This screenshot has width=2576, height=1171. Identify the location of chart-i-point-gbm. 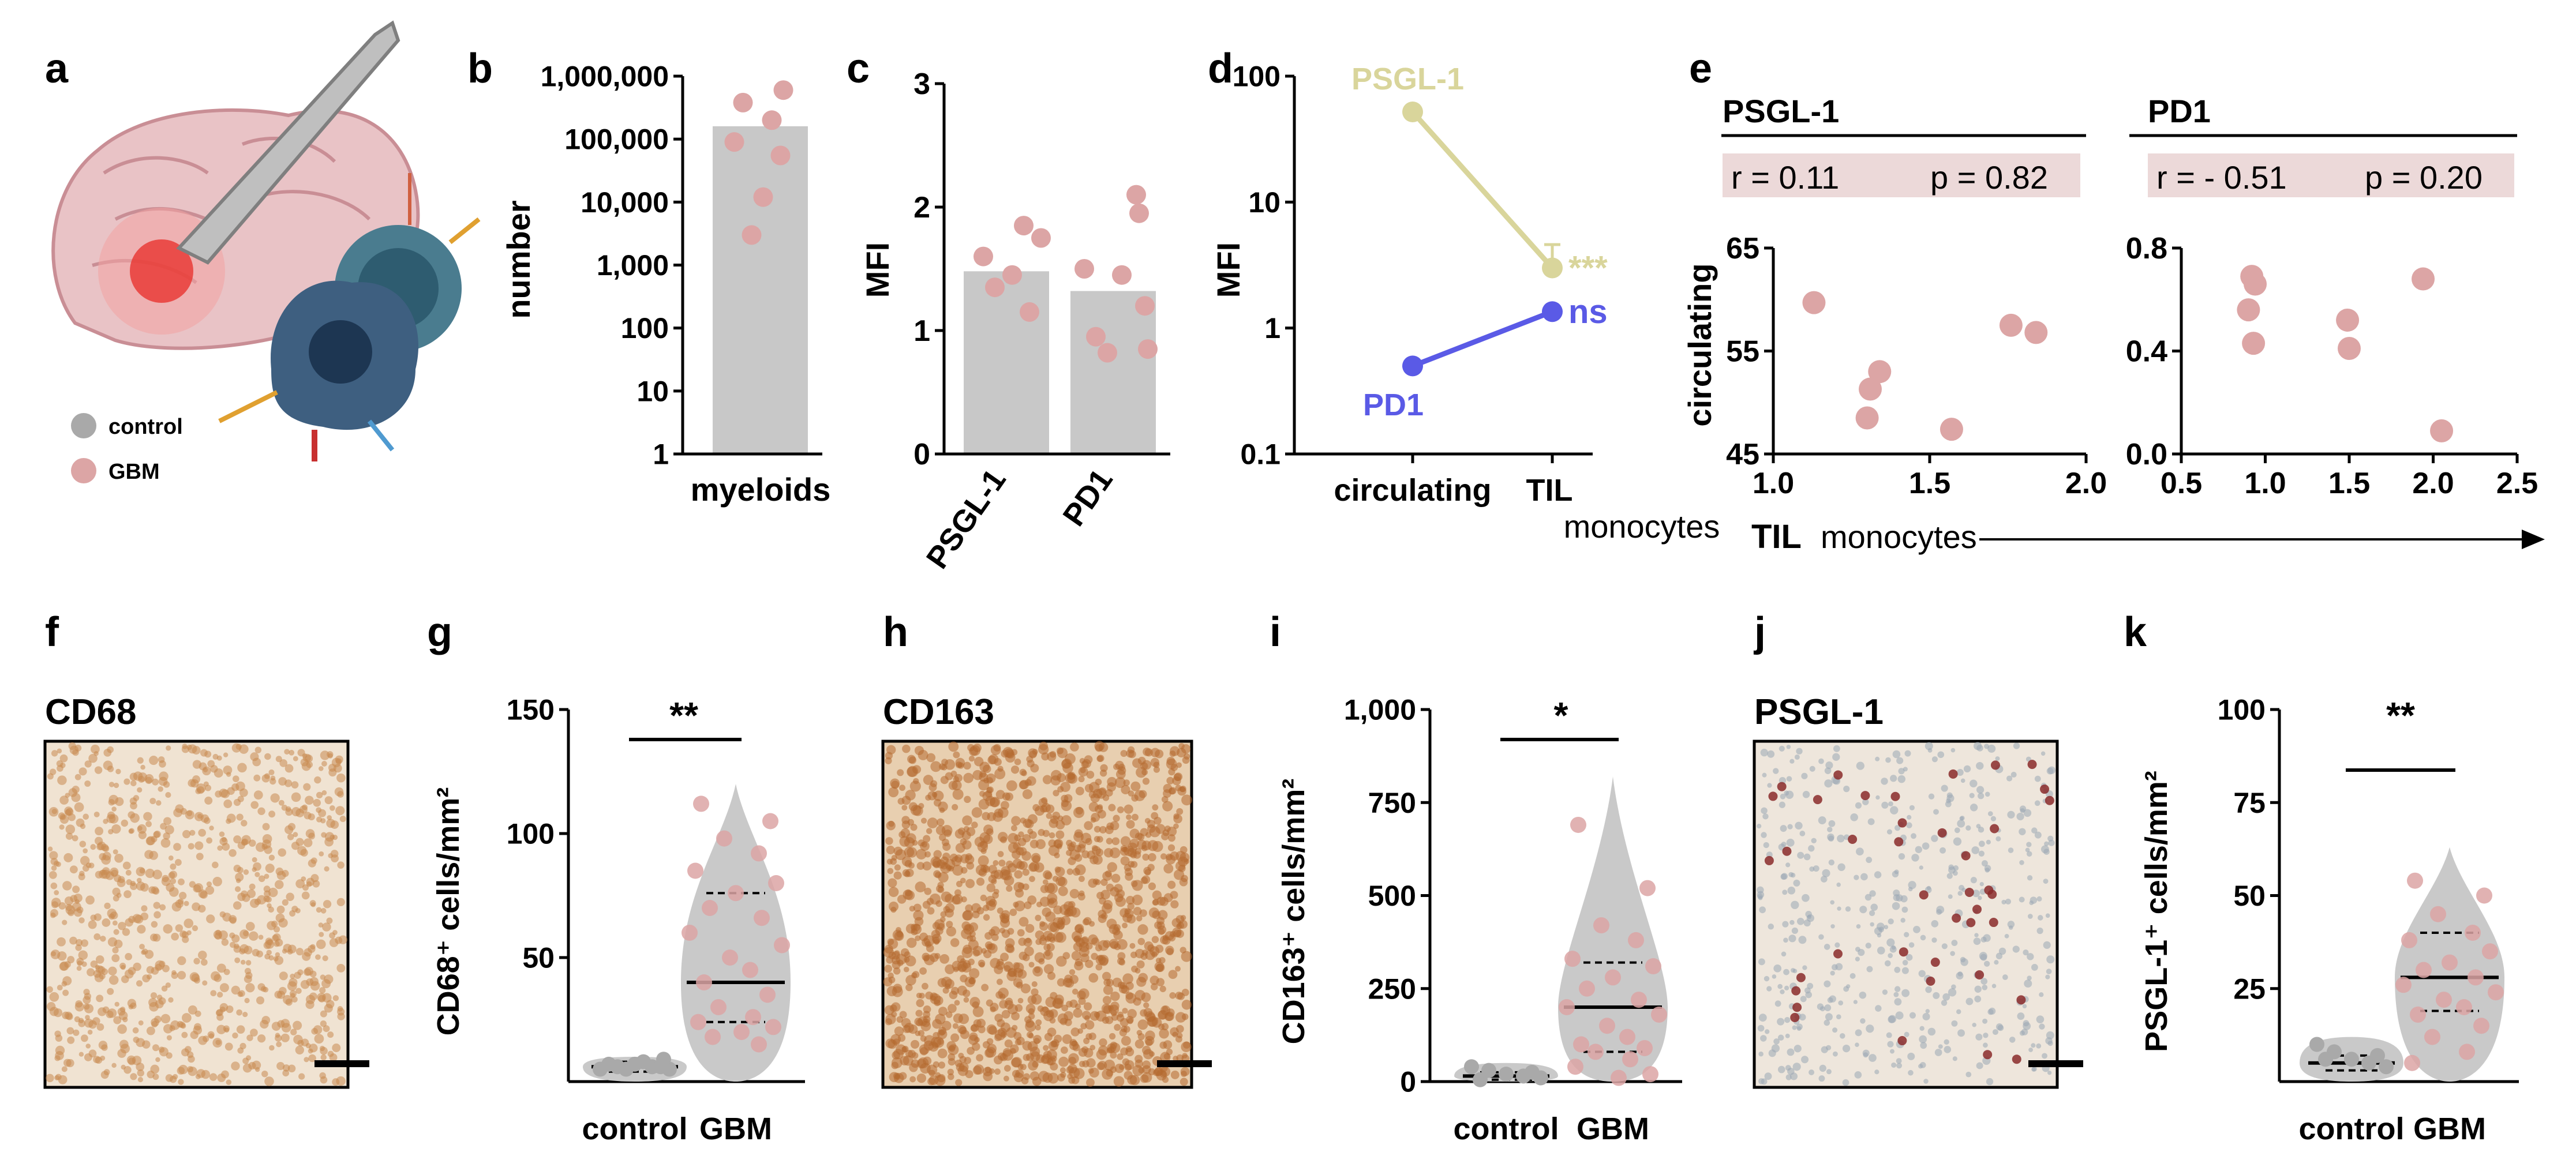
(1619, 1077).